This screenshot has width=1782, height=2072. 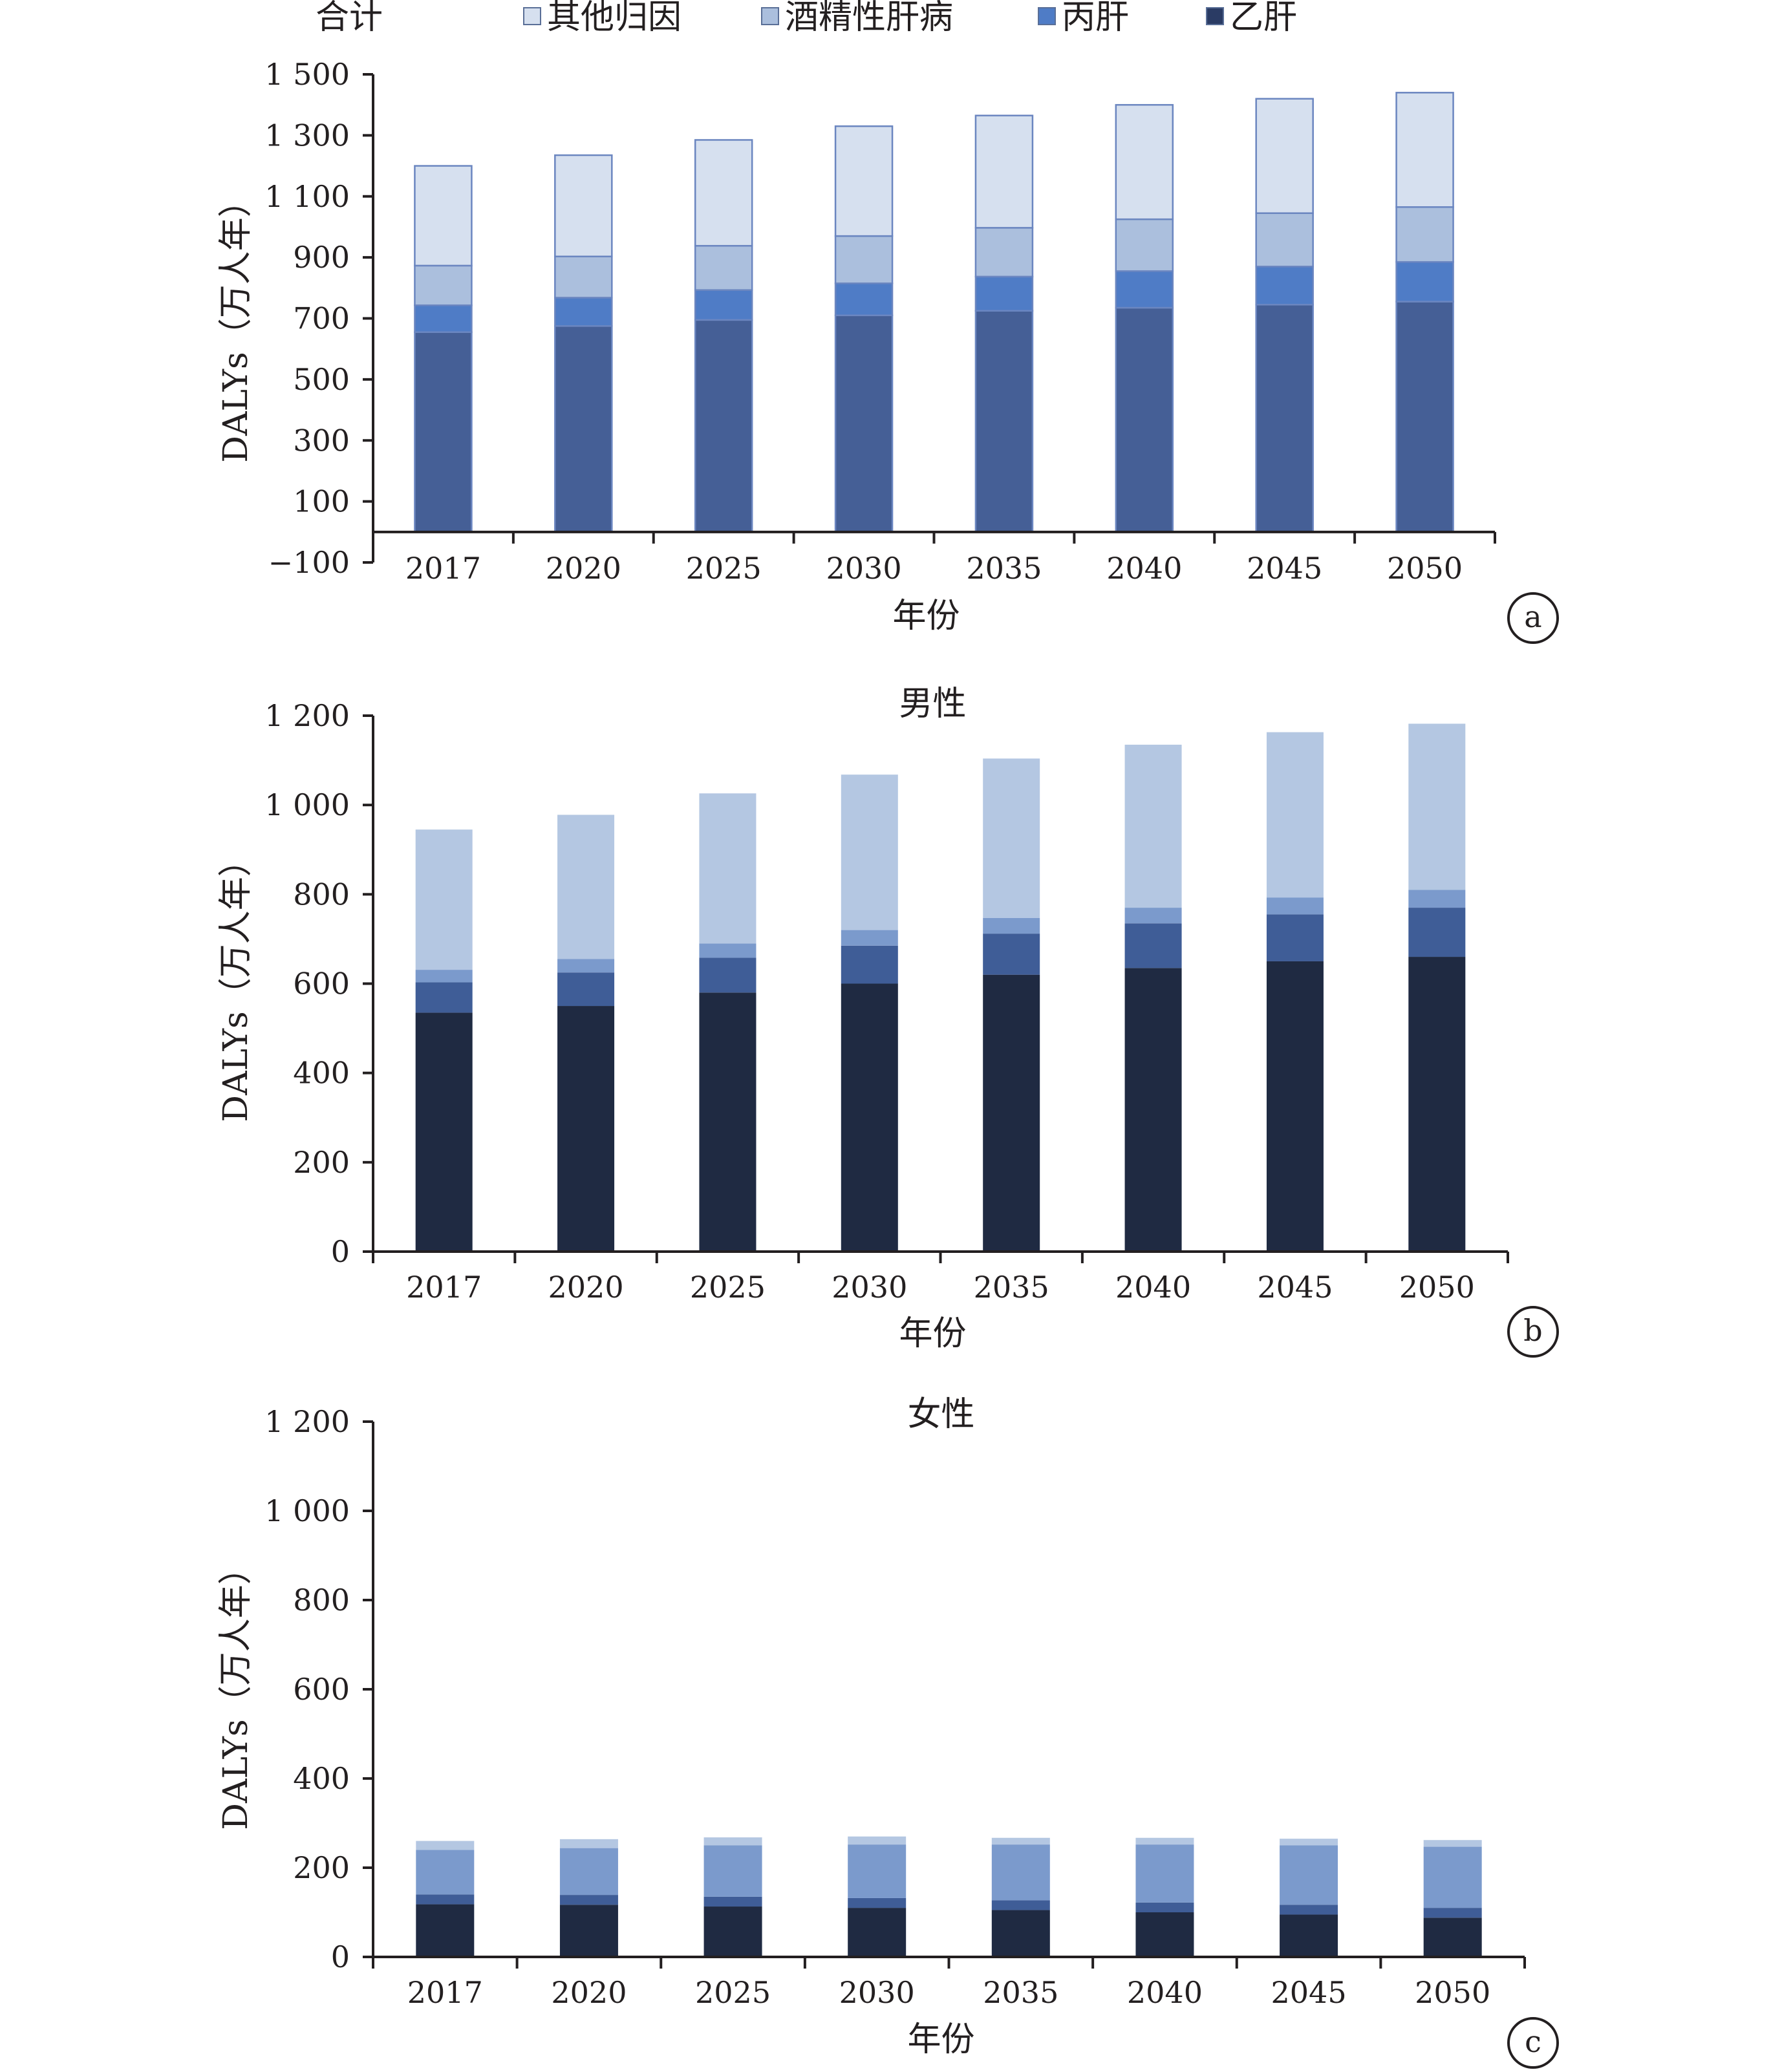 I want to click on bar-a-2050-s2, so click(x=1424, y=234).